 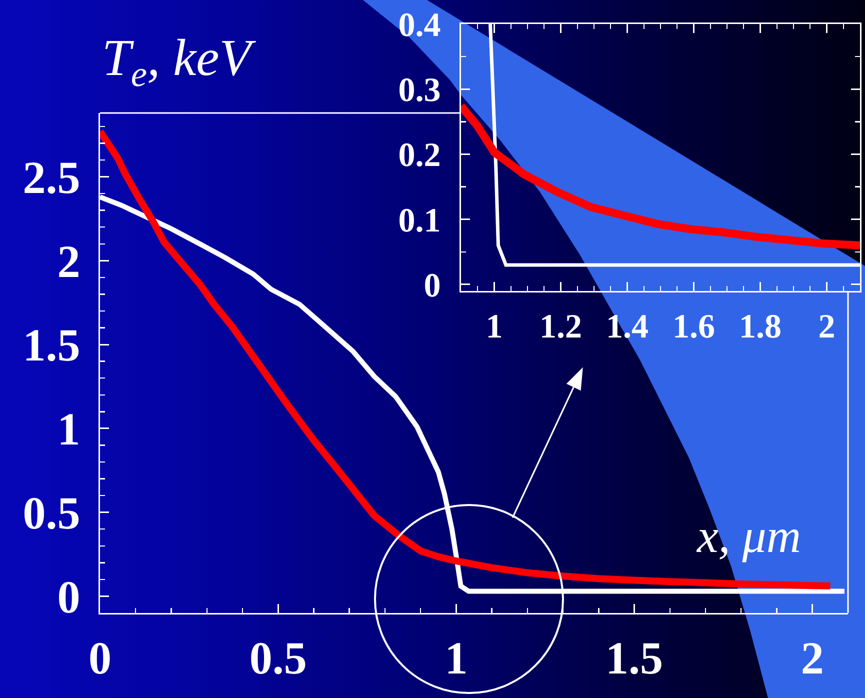 What do you see at coordinates (51, 512) in the screenshot?
I see `y-tick-label: 0.5` at bounding box center [51, 512].